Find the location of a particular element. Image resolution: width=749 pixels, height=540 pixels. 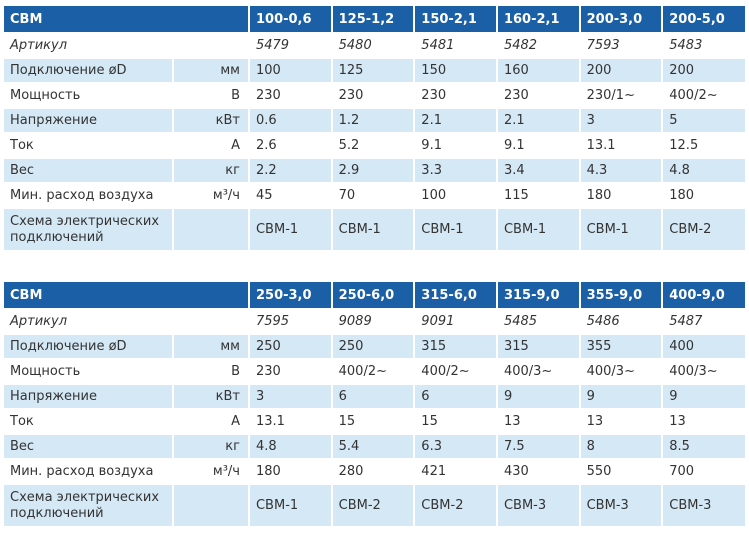

table-cell: 230/1~ is located at coordinates (621, 95).